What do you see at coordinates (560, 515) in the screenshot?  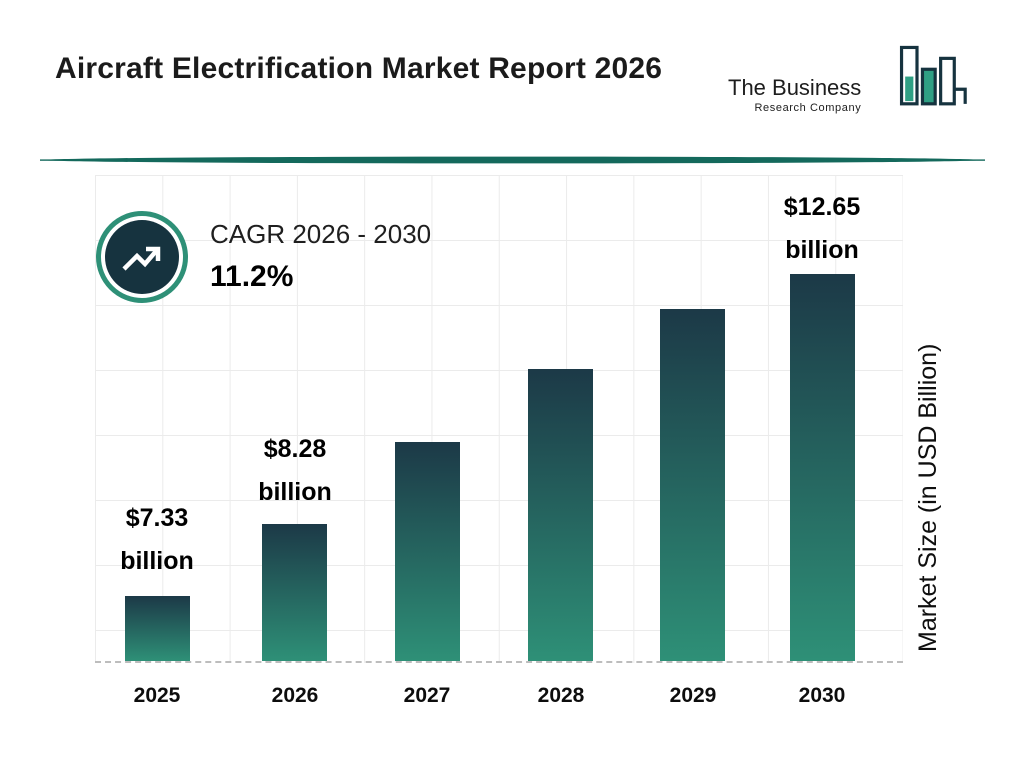 I see `bar-2028` at bounding box center [560, 515].